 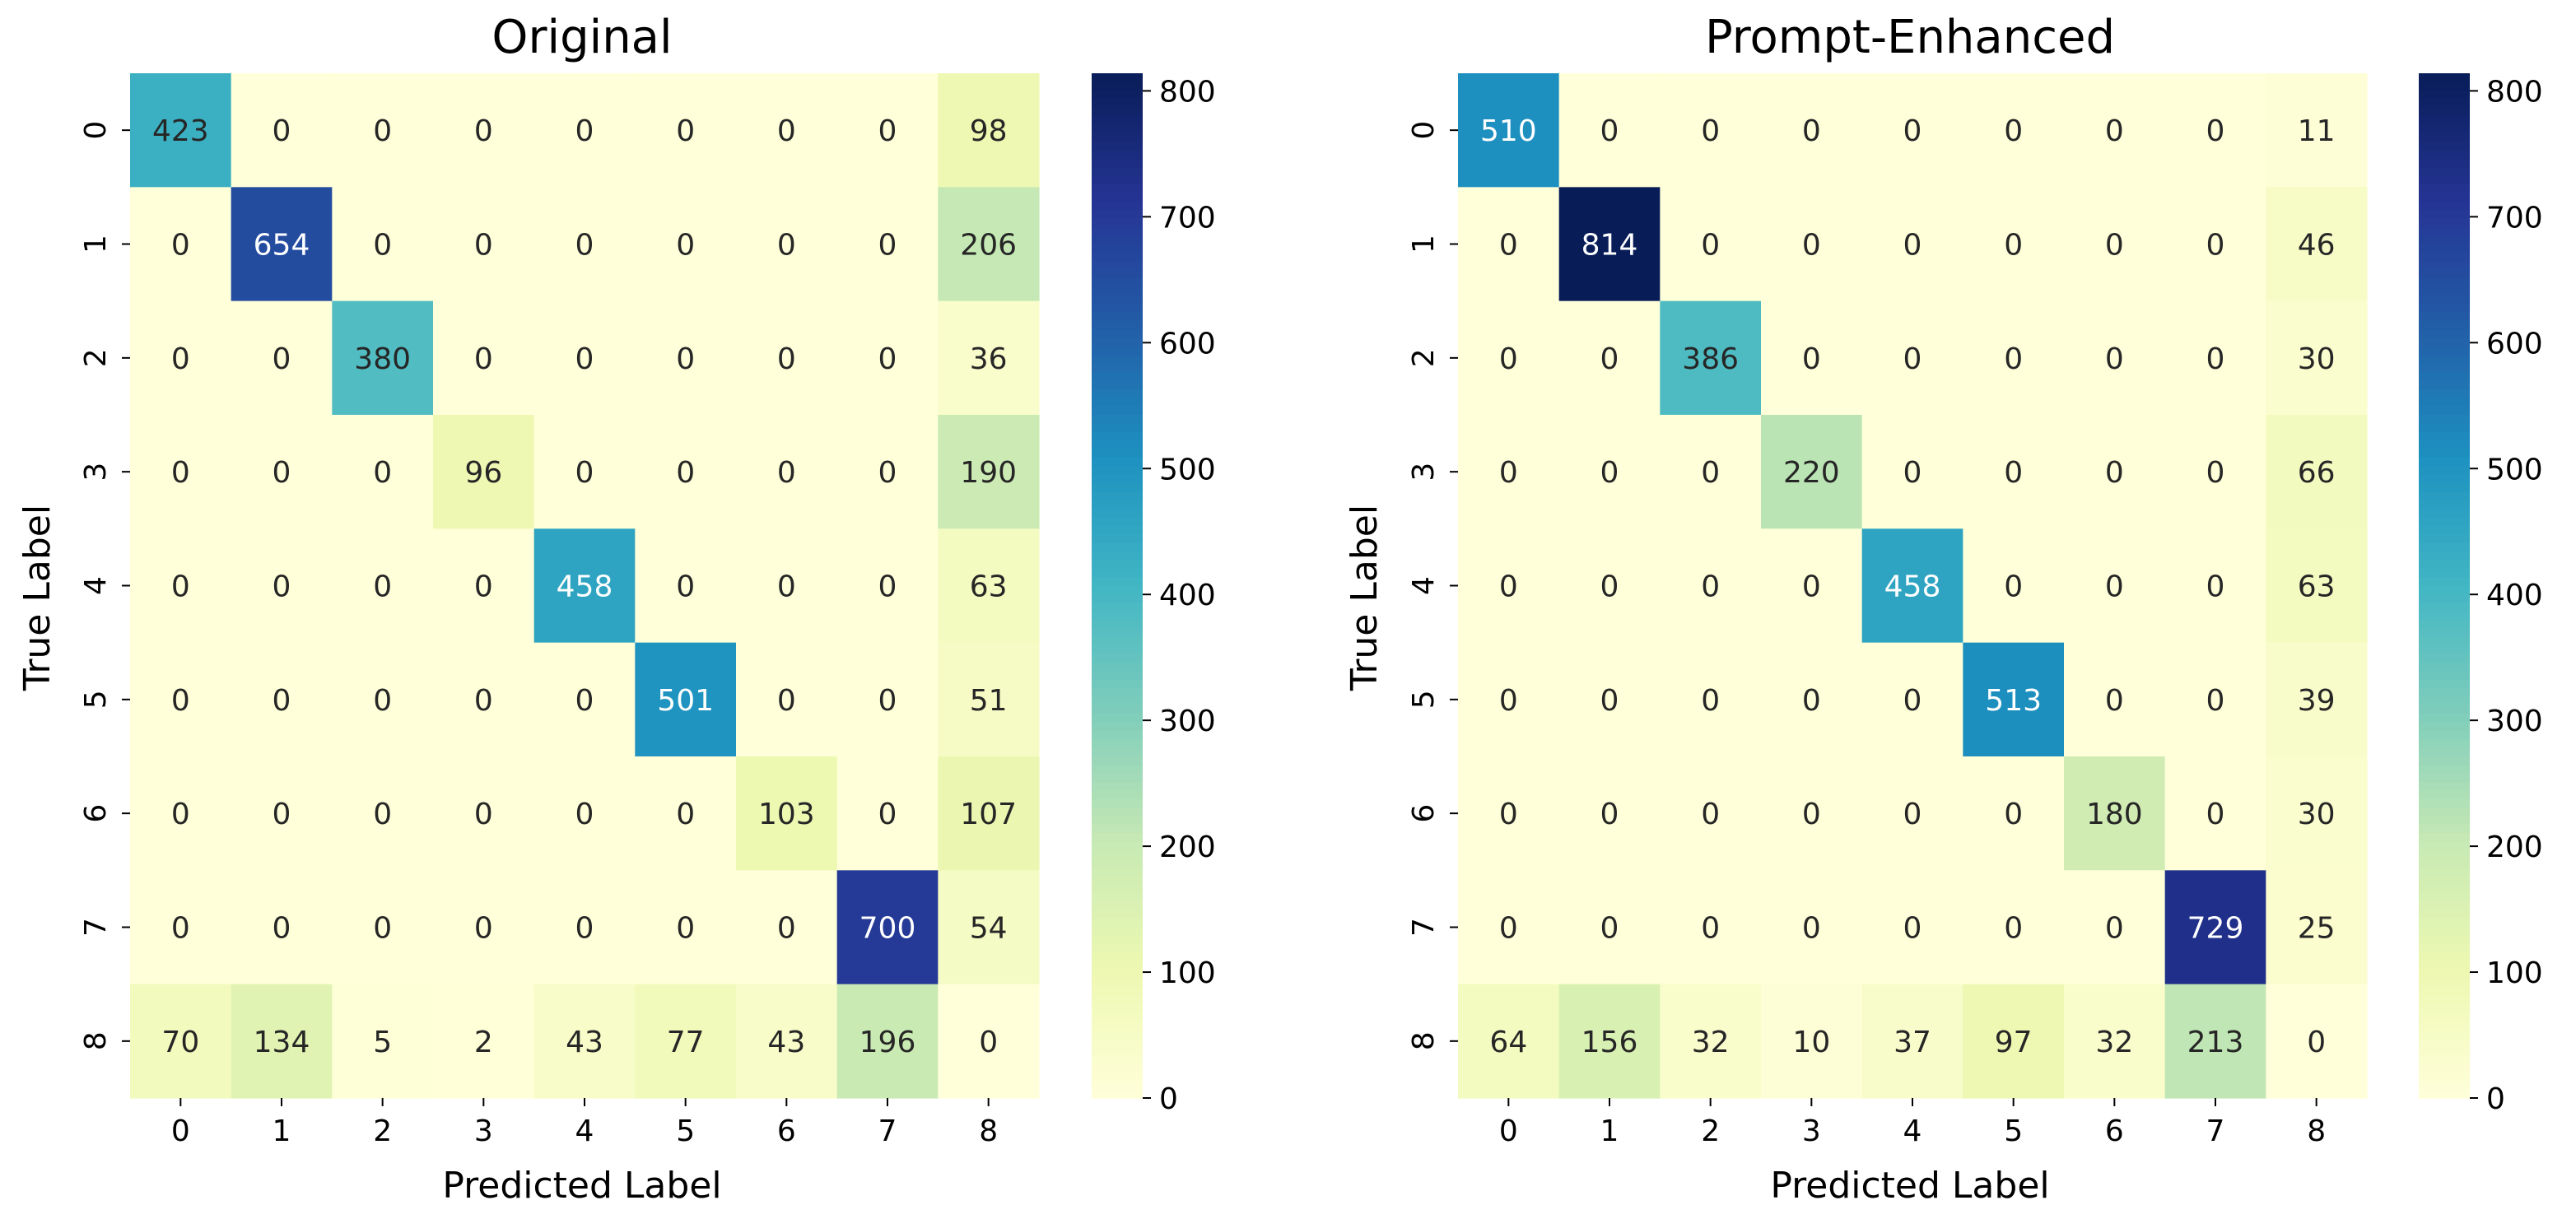 What do you see at coordinates (1910, 1186) in the screenshot?
I see `x-axis-label: Predicted Label` at bounding box center [1910, 1186].